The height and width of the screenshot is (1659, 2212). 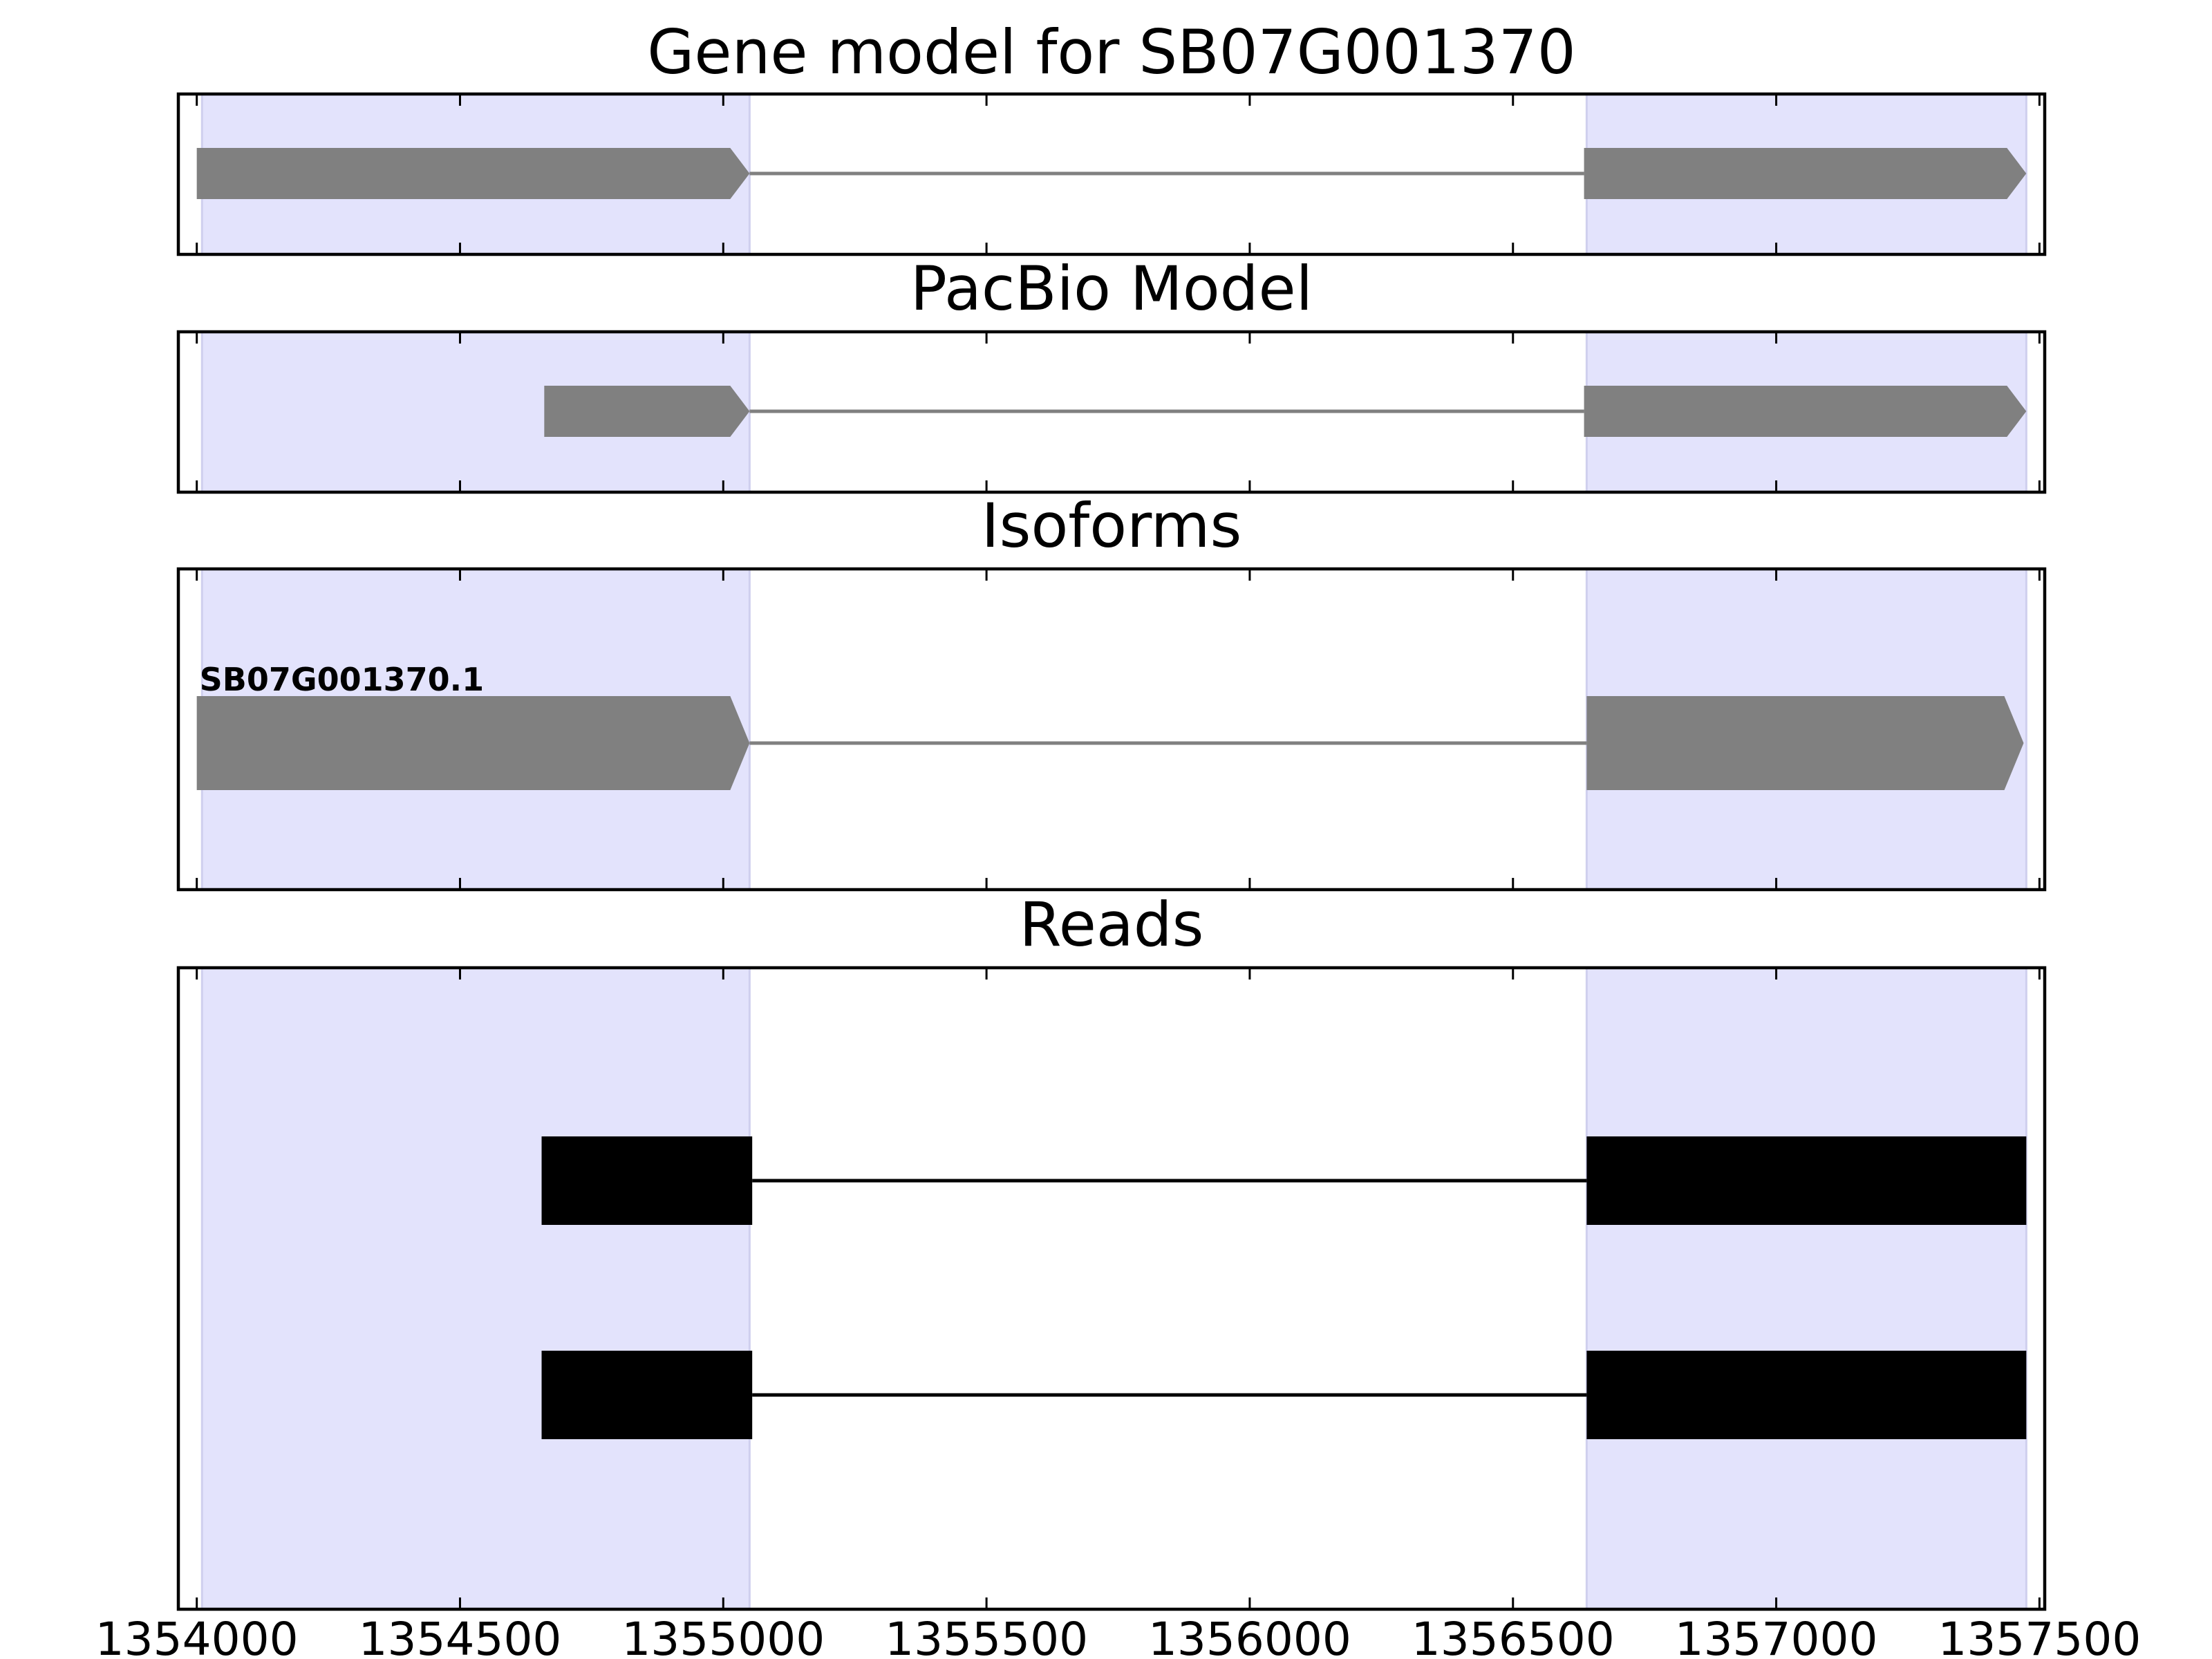 I want to click on pacbio-model-title: PacBio Model, so click(x=1111, y=289).